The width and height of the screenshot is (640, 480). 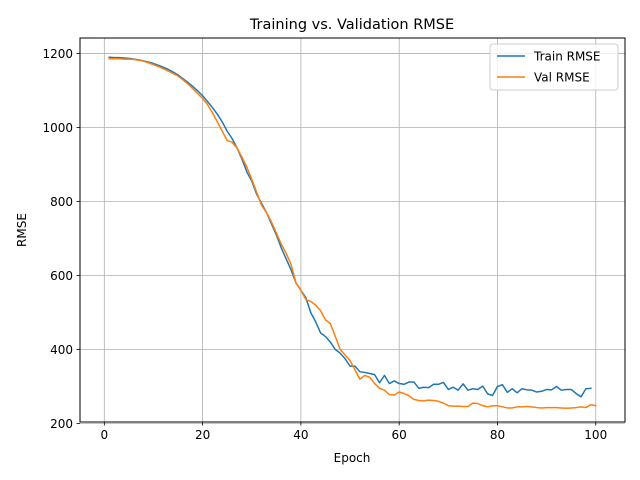 What do you see at coordinates (352, 458) in the screenshot?
I see `x-axis-label: Epoch` at bounding box center [352, 458].